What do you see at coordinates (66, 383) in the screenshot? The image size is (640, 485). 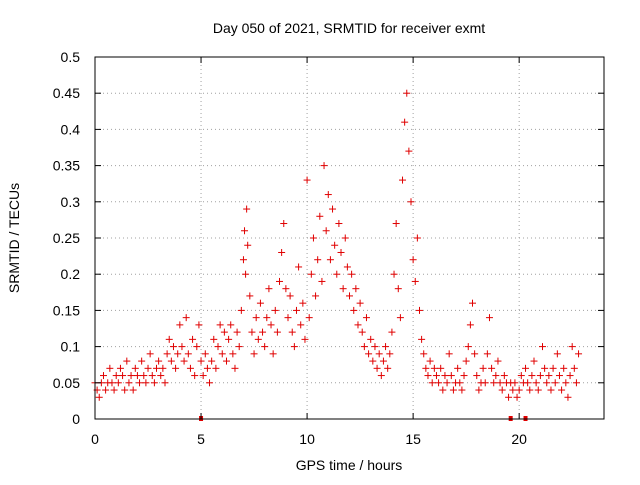 I see `y-tick-label: 0.05` at bounding box center [66, 383].